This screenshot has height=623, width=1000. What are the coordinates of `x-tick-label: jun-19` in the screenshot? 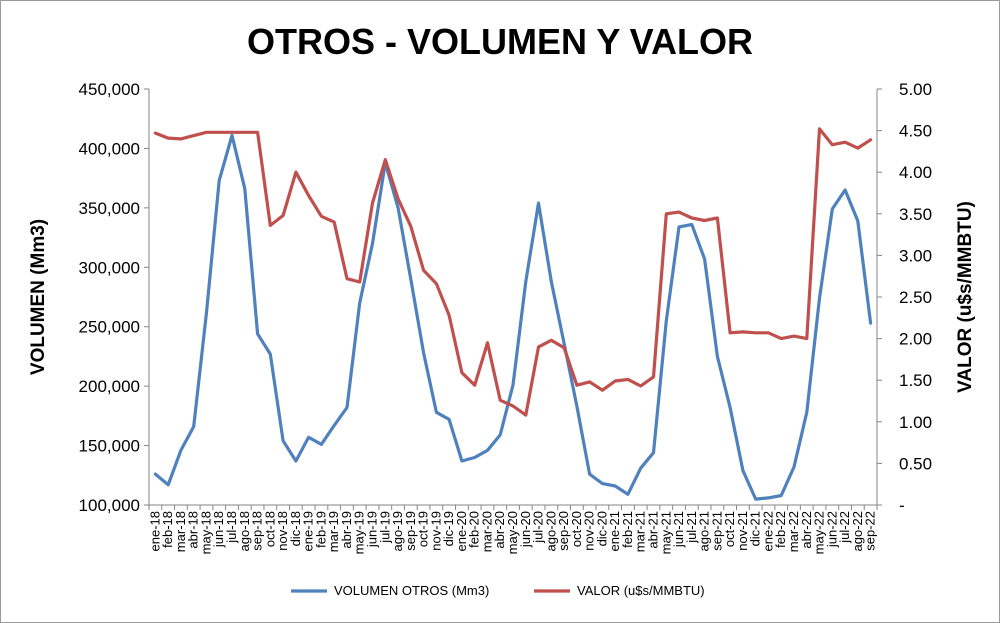 It's located at (372, 529).